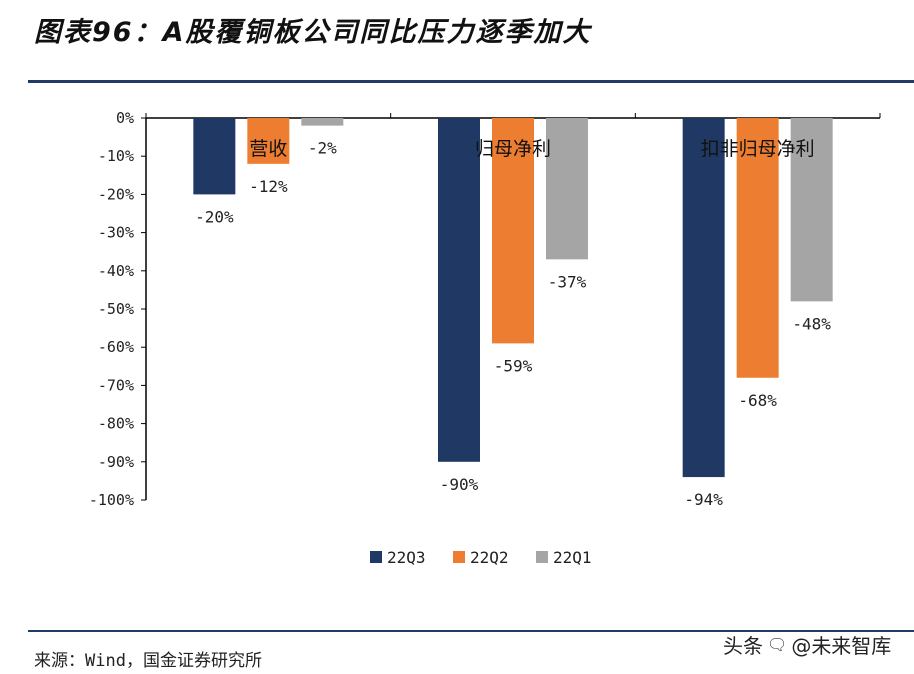 The width and height of the screenshot is (914, 674). What do you see at coordinates (125, 118) in the screenshot?
I see `y-tick-label: 0%` at bounding box center [125, 118].